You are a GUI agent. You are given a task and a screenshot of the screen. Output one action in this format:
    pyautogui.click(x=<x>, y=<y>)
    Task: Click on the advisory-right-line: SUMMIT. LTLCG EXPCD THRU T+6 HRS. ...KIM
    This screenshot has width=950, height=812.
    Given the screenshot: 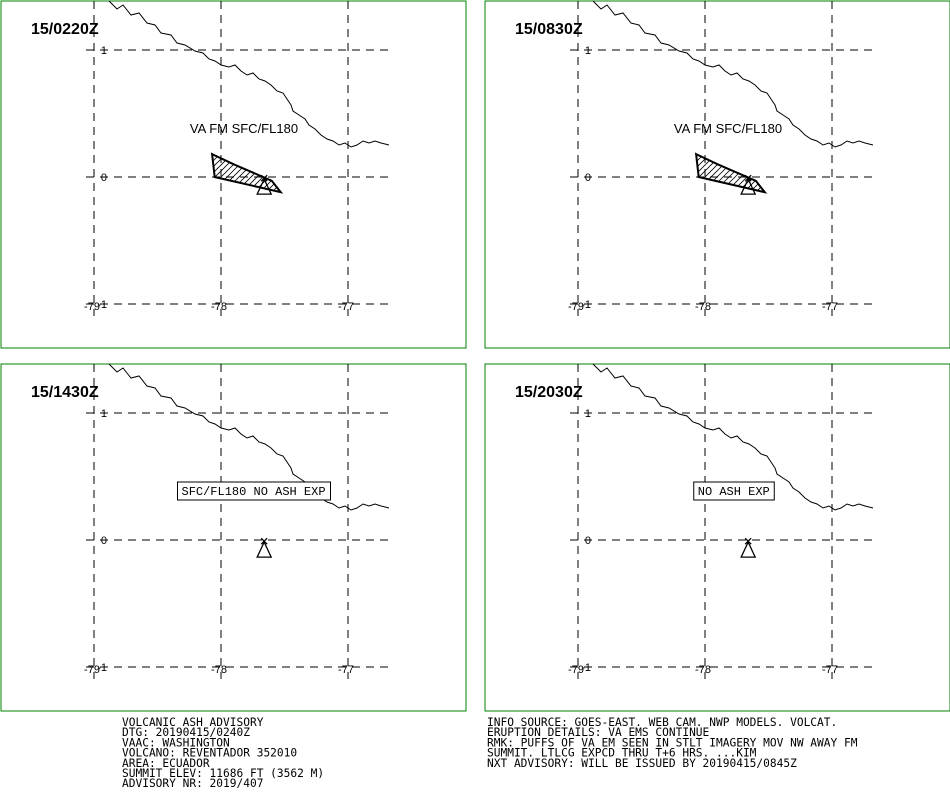 What is the action you would take?
    pyautogui.click(x=622, y=753)
    